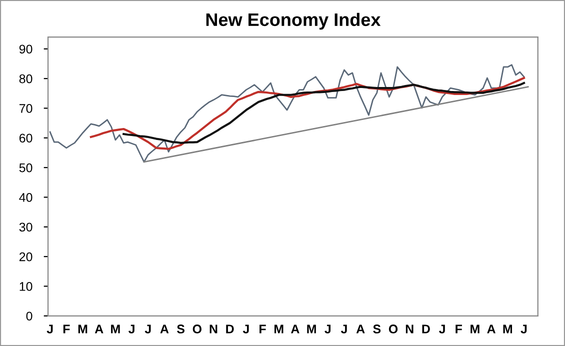 The height and width of the screenshot is (346, 565). I want to click on y-tick-label: 90, so click(25, 49).